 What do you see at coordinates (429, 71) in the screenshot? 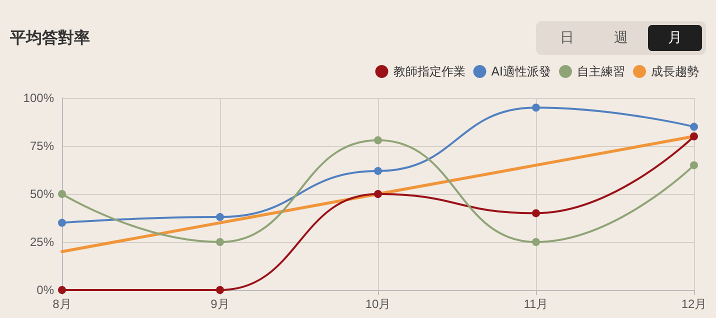
I see `legend-label: 教師指定作業` at bounding box center [429, 71].